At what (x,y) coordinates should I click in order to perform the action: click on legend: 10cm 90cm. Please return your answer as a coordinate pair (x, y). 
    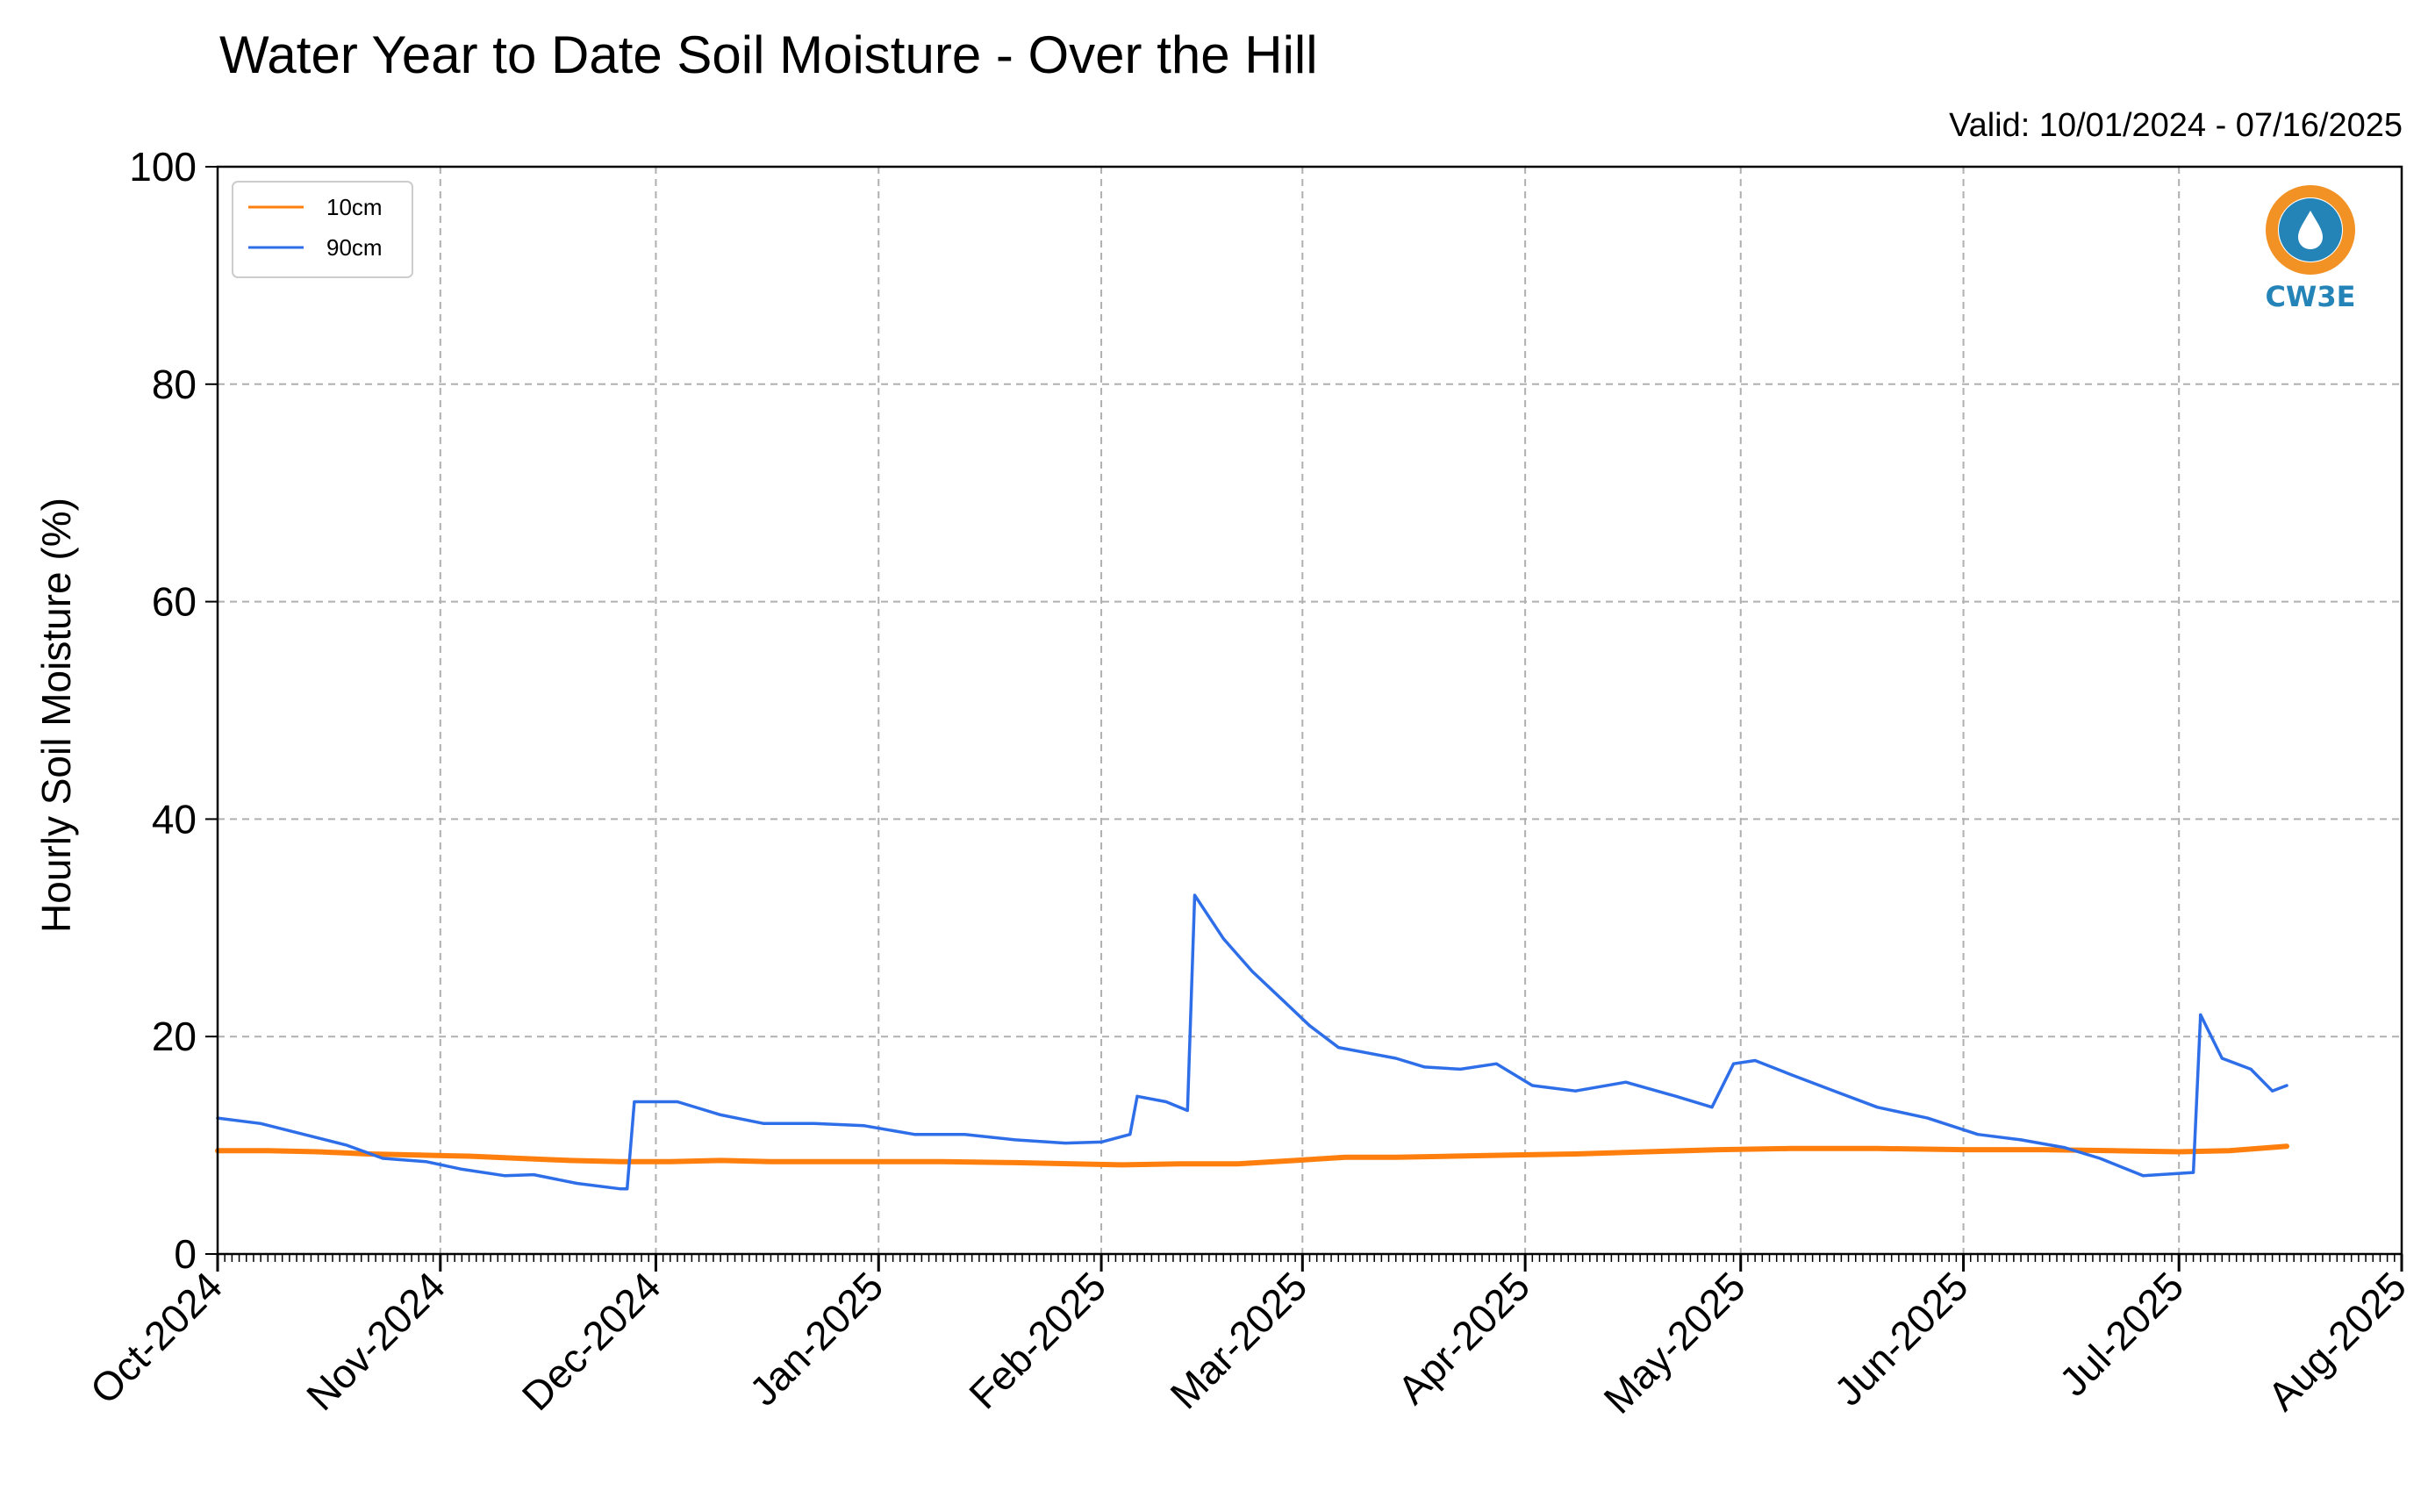
    Looking at the image, I should click on (322, 229).